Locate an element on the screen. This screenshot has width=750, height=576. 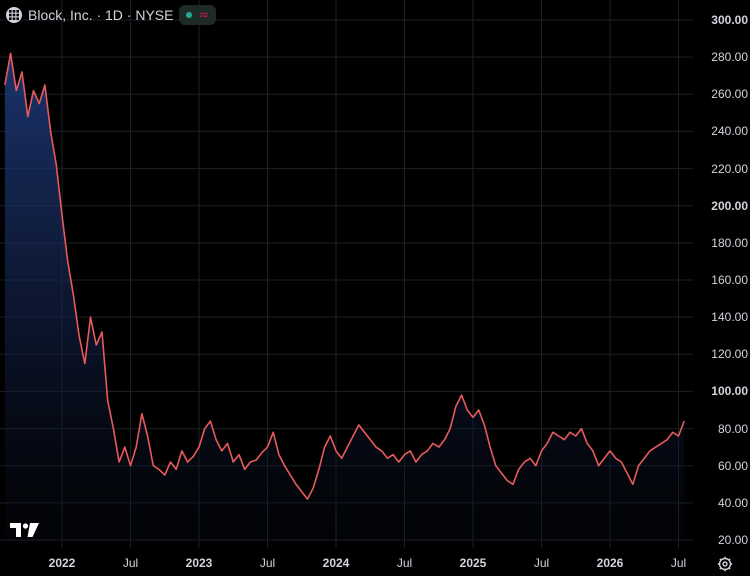
y-tick-label: 20.00 is located at coordinates (732, 540).